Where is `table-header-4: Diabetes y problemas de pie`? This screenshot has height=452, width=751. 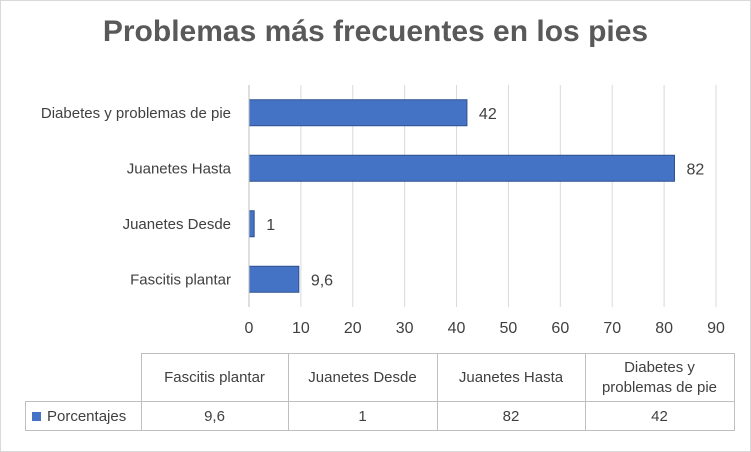
table-header-4: Diabetes y problemas de pie is located at coordinates (659, 377).